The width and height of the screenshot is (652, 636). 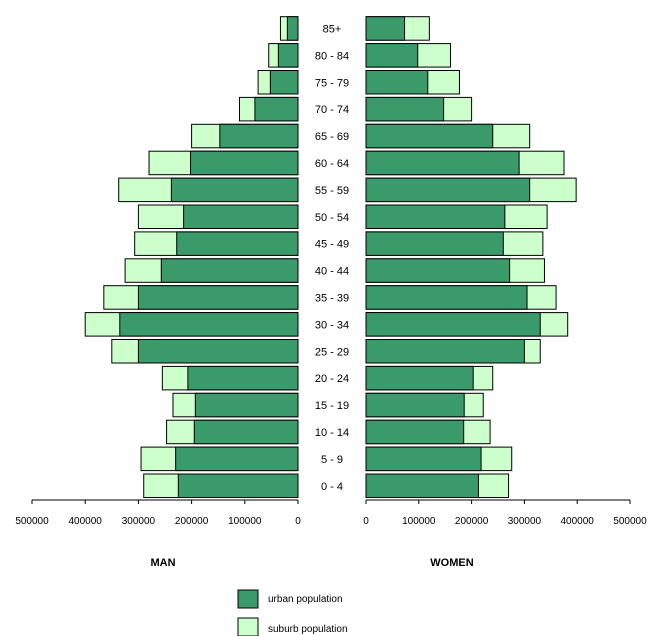 What do you see at coordinates (332, 191) in the screenshot?
I see `age-label-55-59: 55 - 59` at bounding box center [332, 191].